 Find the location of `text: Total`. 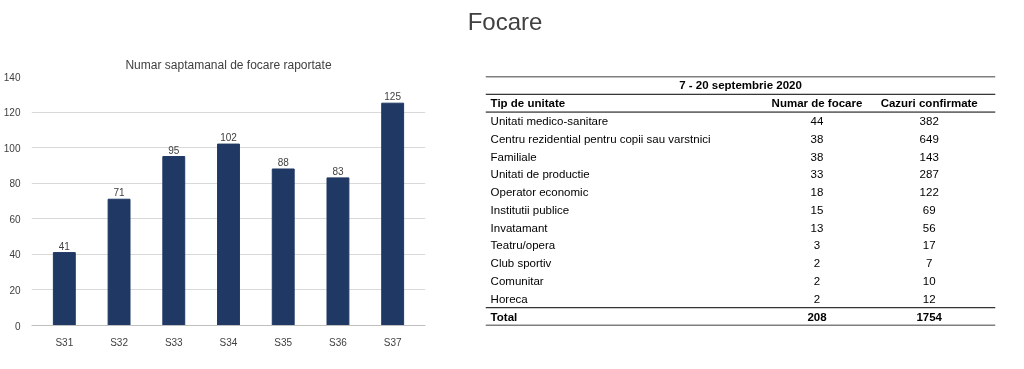

text: Total is located at coordinates (504, 316).